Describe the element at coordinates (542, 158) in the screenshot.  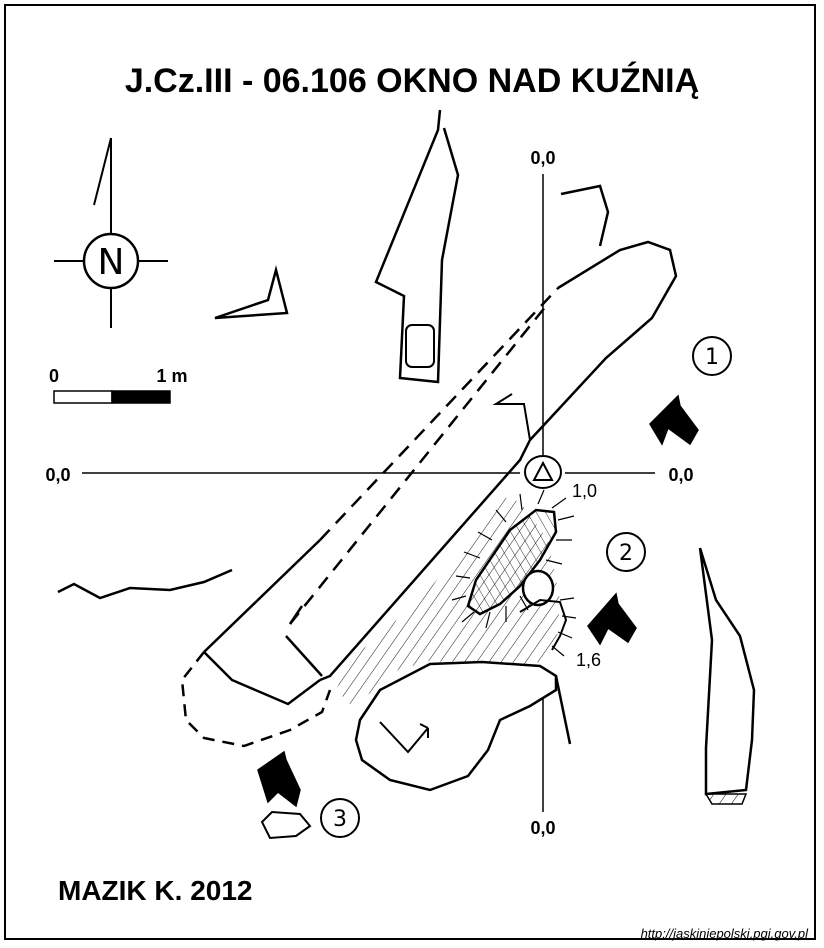
I see `axis-label-top: 0,0` at that location.